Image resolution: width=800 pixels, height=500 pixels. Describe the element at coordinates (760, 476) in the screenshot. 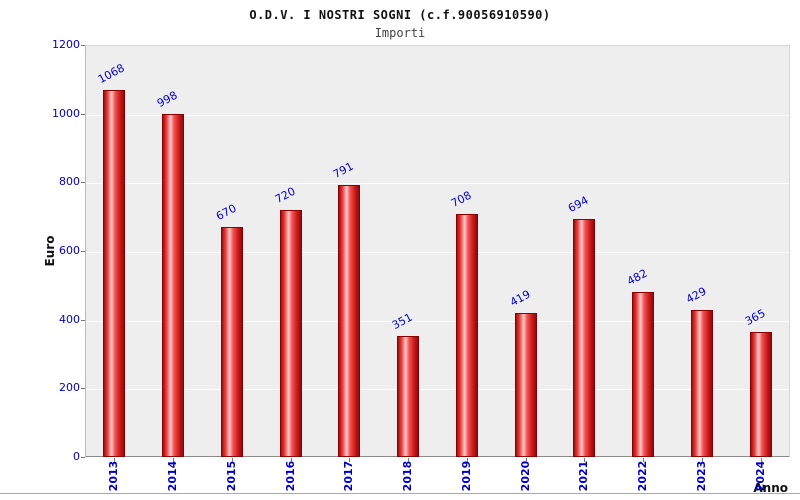

I see `x-tick-label-2024: 2024` at that location.